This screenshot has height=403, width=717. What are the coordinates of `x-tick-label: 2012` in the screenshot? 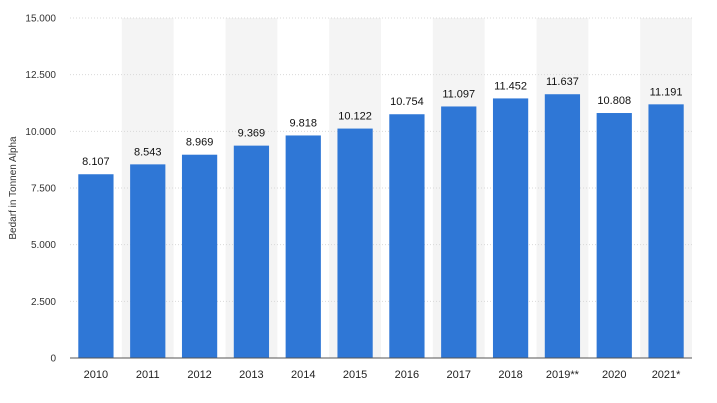 It's located at (199, 375).